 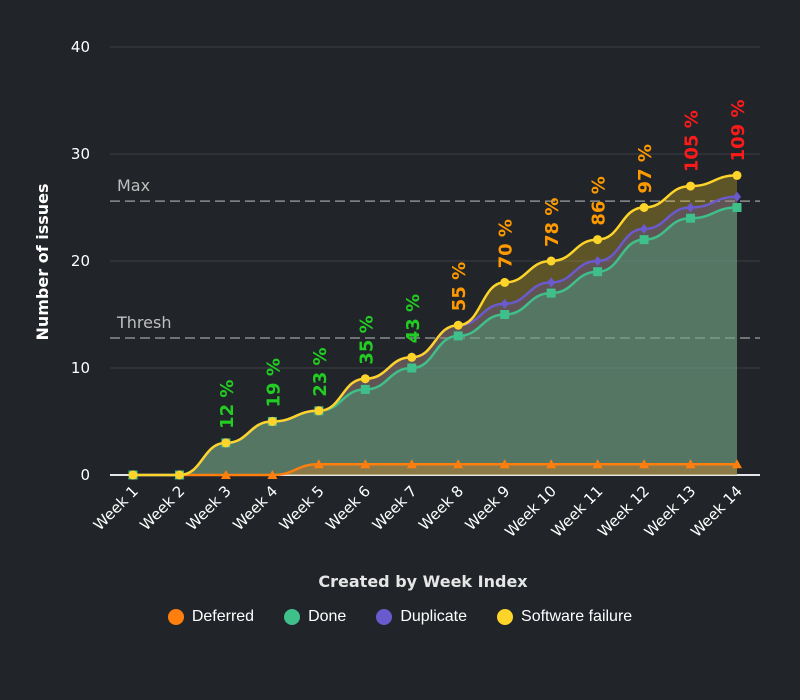 I want to click on x-axis-label: Created by Week Index, so click(x=423, y=581).